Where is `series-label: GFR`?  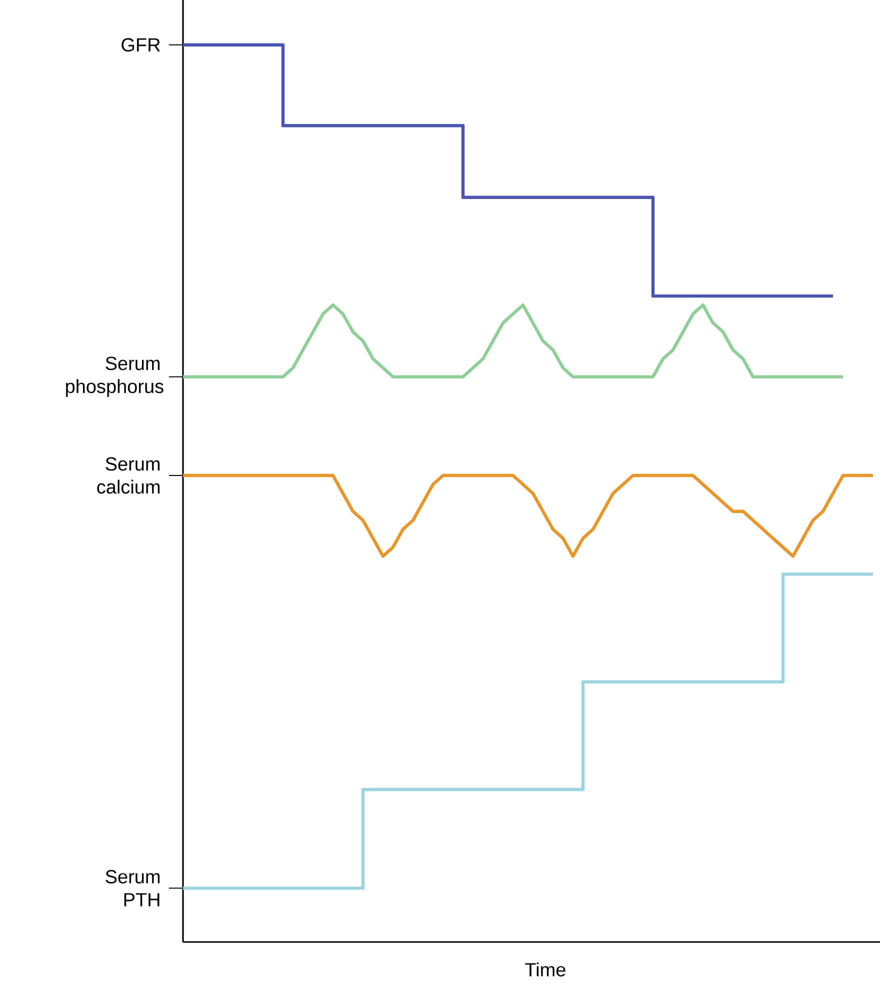
series-label: GFR is located at coordinates (141, 45).